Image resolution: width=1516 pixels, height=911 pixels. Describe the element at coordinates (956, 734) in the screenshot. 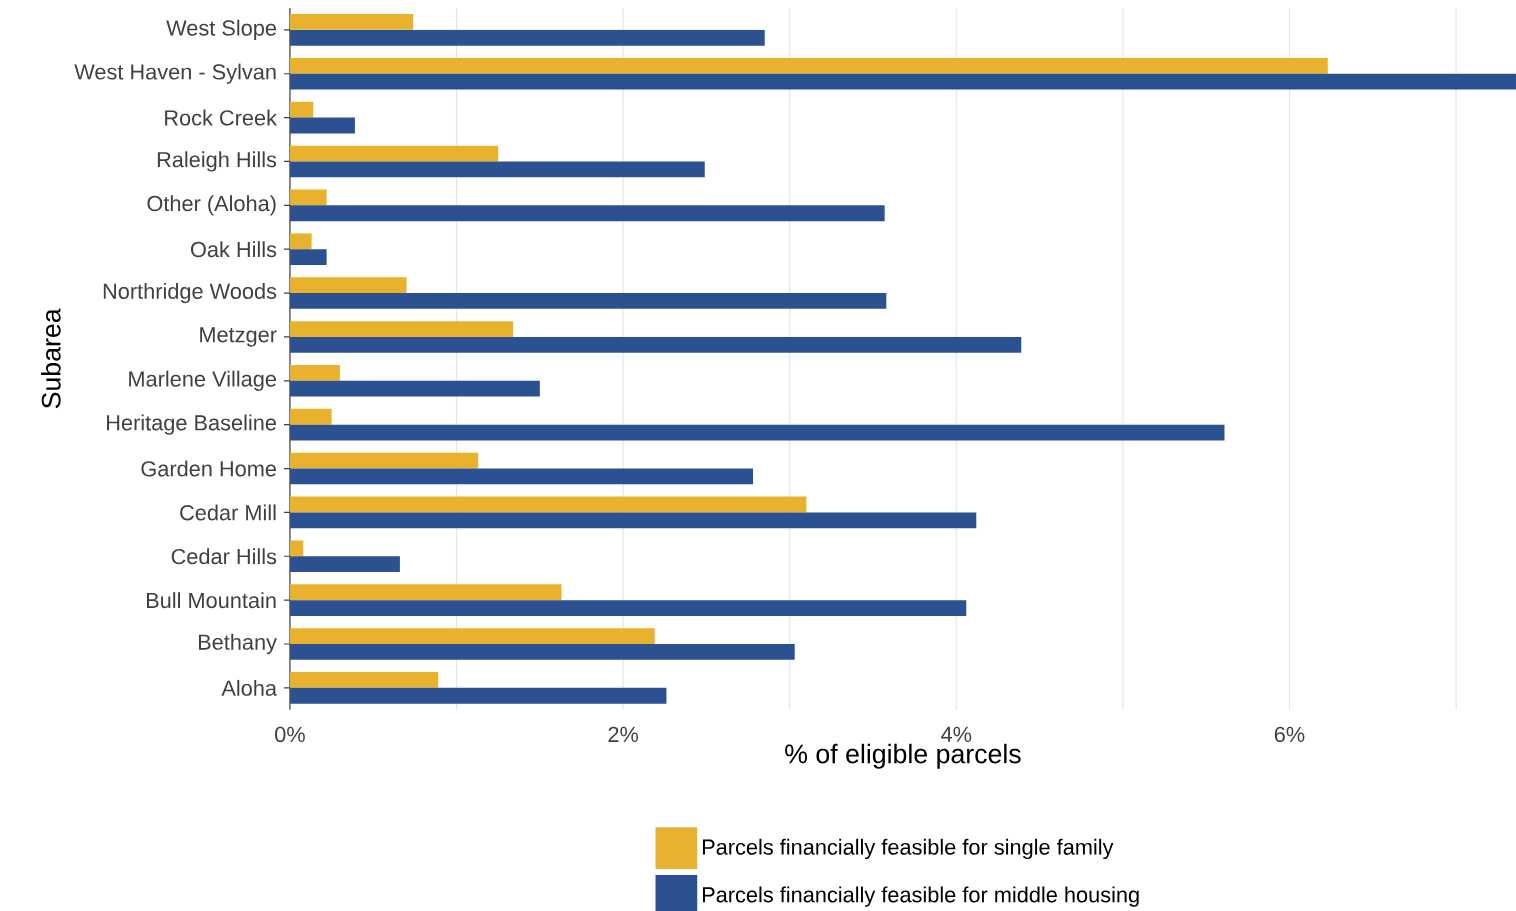

I see `x-tick-label: 4%` at that location.